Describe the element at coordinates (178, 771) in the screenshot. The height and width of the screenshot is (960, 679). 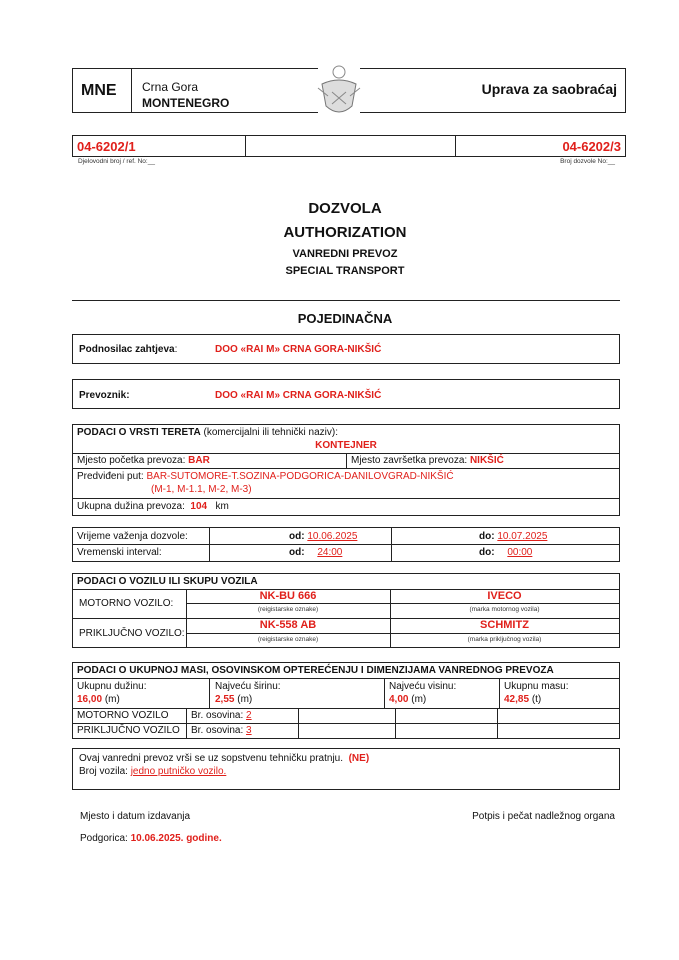
I see `vehicle-count-value: jedno putničko vozilo.` at that location.